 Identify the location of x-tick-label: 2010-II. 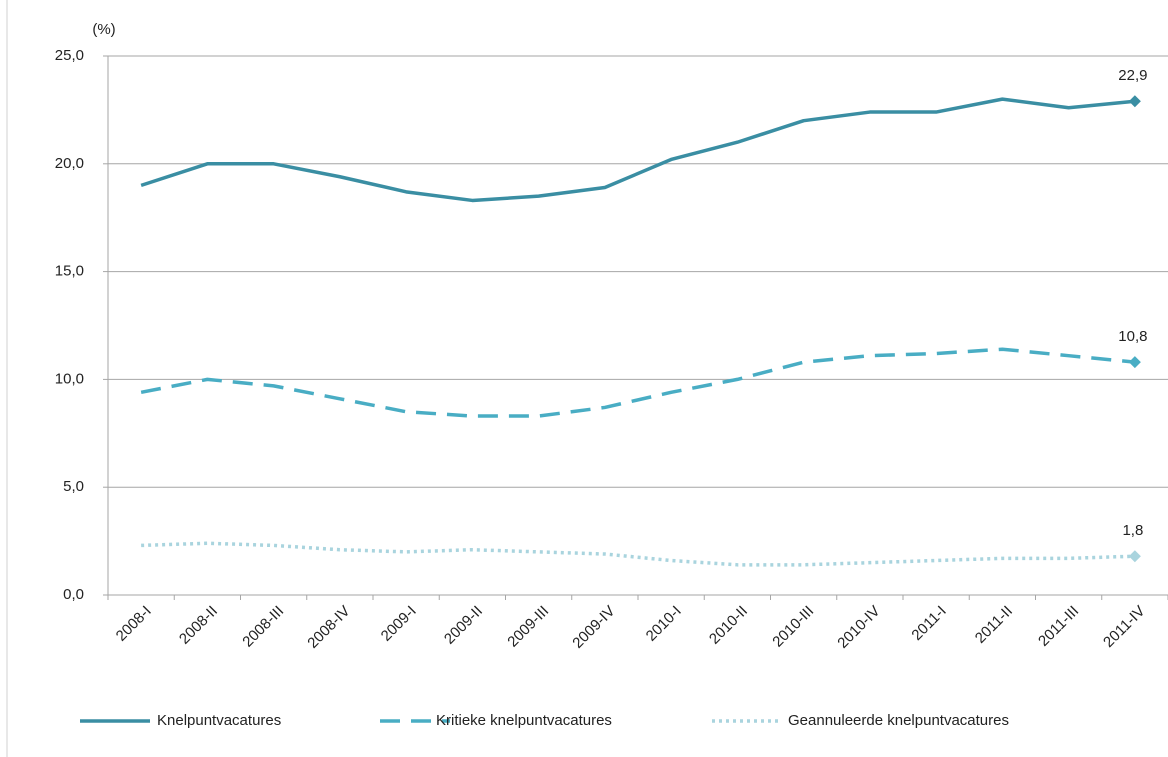
(728, 625).